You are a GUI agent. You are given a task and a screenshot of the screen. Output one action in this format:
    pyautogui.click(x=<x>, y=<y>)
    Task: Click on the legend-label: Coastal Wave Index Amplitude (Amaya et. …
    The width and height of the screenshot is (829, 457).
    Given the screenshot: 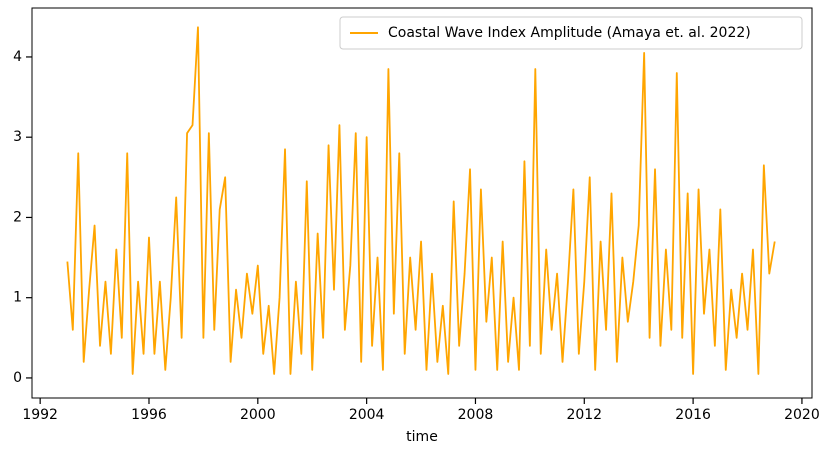 What is the action you would take?
    pyautogui.click(x=569, y=33)
    